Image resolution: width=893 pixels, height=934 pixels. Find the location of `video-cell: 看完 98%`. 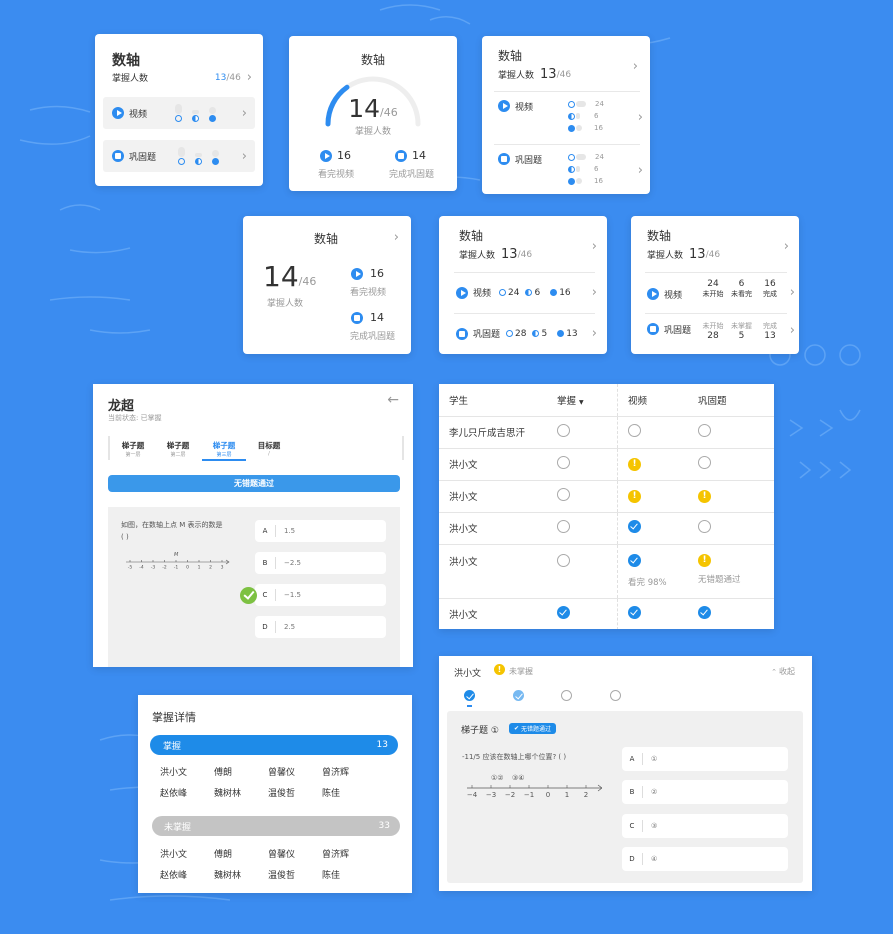

video-cell: 看完 98% is located at coordinates (652, 571).